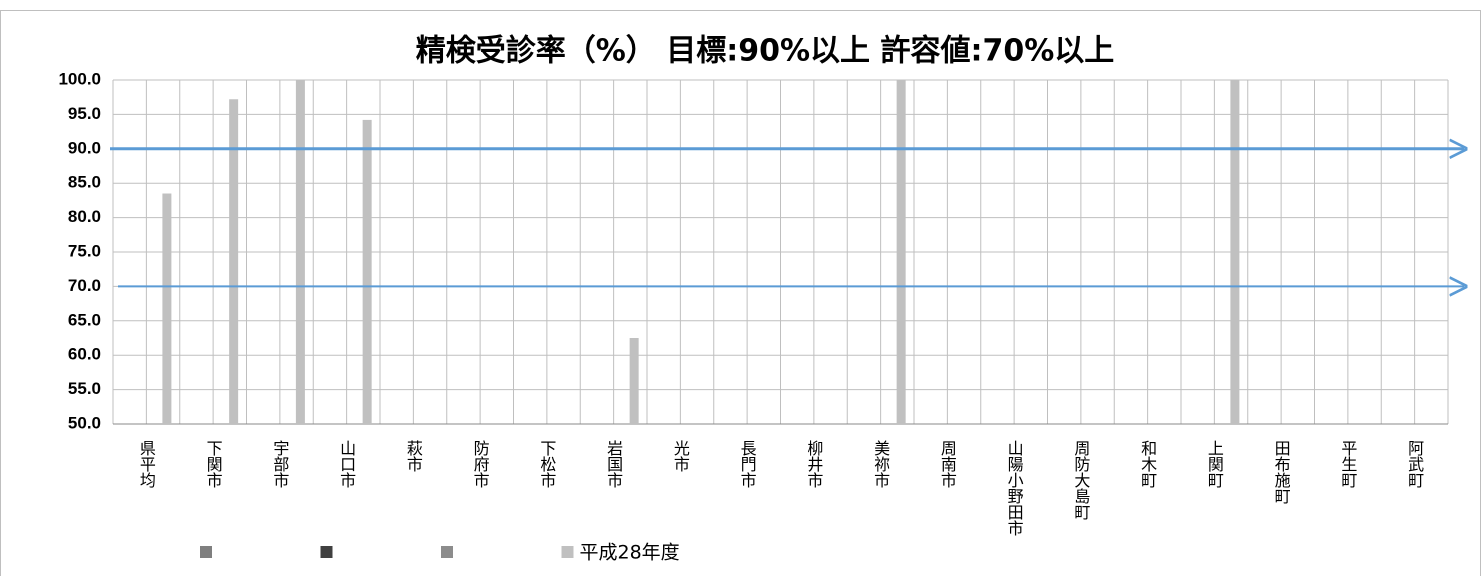  What do you see at coordinates (146, 464) in the screenshot?
I see `x-tick-label: 県平均` at bounding box center [146, 464].